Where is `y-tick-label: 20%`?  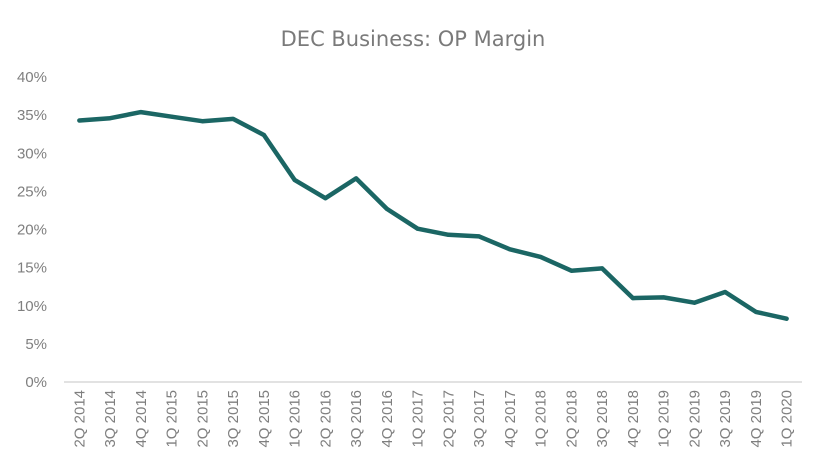
y-tick-label: 20% is located at coordinates (32, 230).